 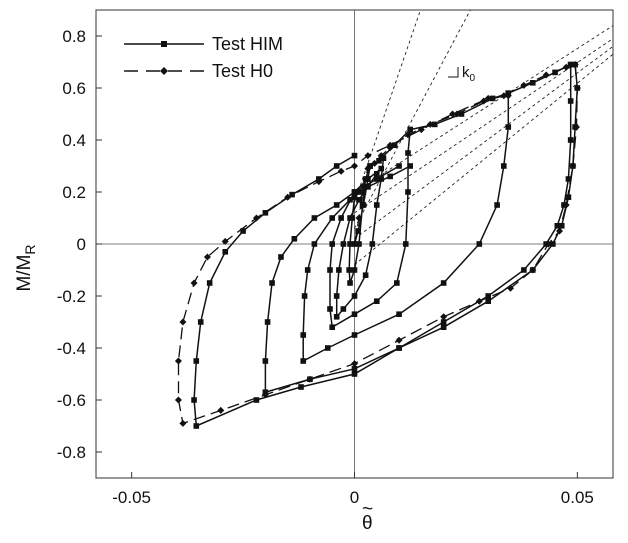 I want to click on legend: Test HIM Test H0, so click(x=203, y=57).